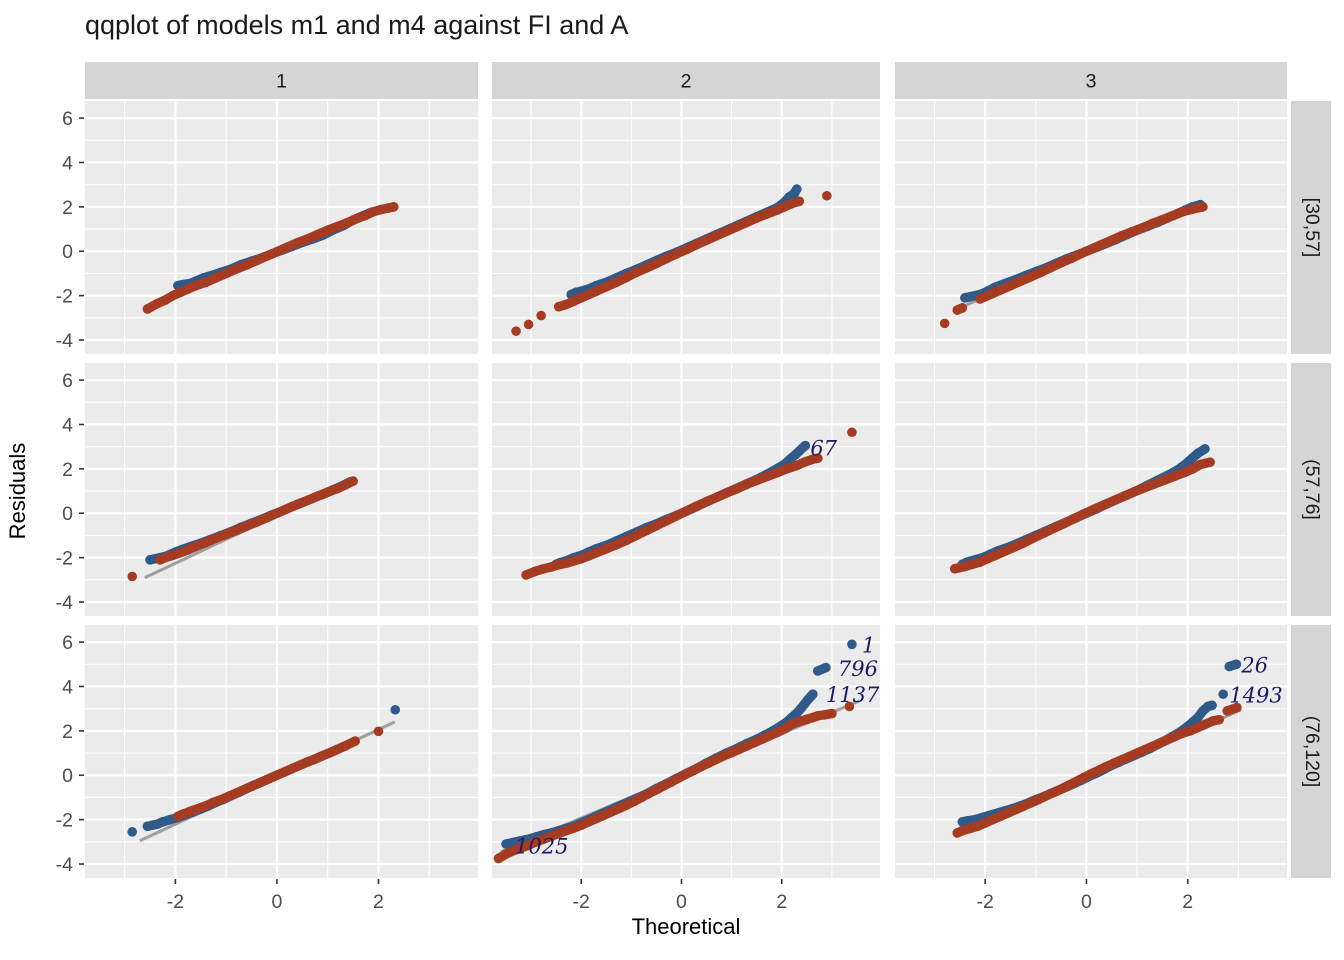  Describe the element at coordinates (674, 783) in the screenshot. I see `series-m4` at that location.